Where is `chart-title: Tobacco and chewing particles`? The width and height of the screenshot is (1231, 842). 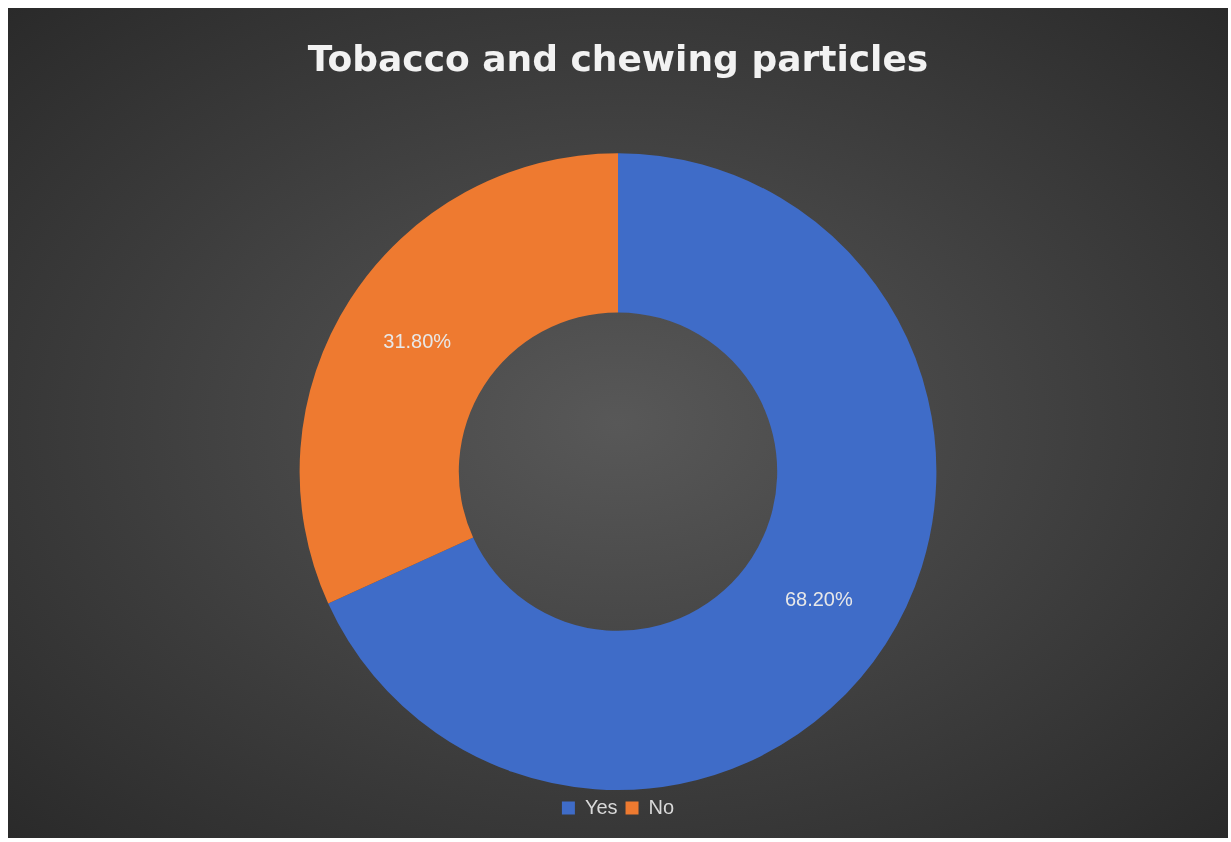
chart-title: Tobacco and chewing particles is located at coordinates (618, 58).